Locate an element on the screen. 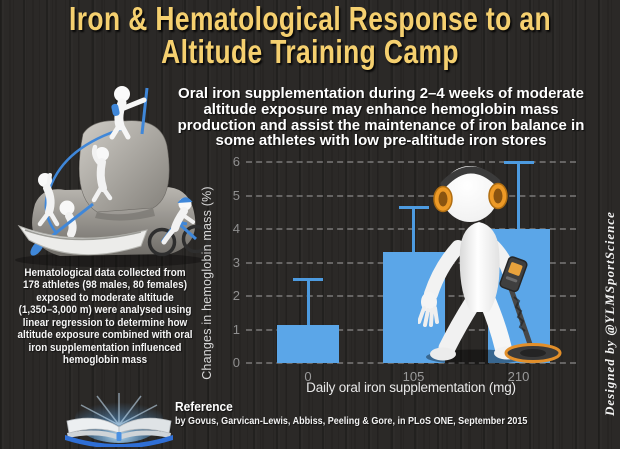  cyclist-figure is located at coordinates (179, 227).